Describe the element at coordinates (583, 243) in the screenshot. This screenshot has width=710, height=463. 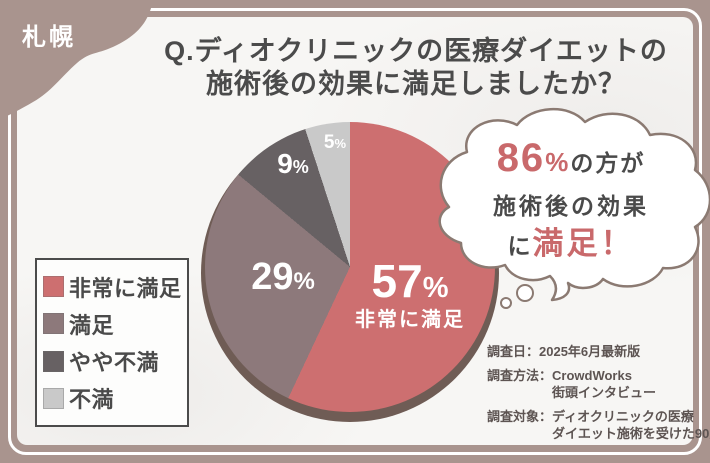
I see `bubble-highlight: 満足！` at that location.